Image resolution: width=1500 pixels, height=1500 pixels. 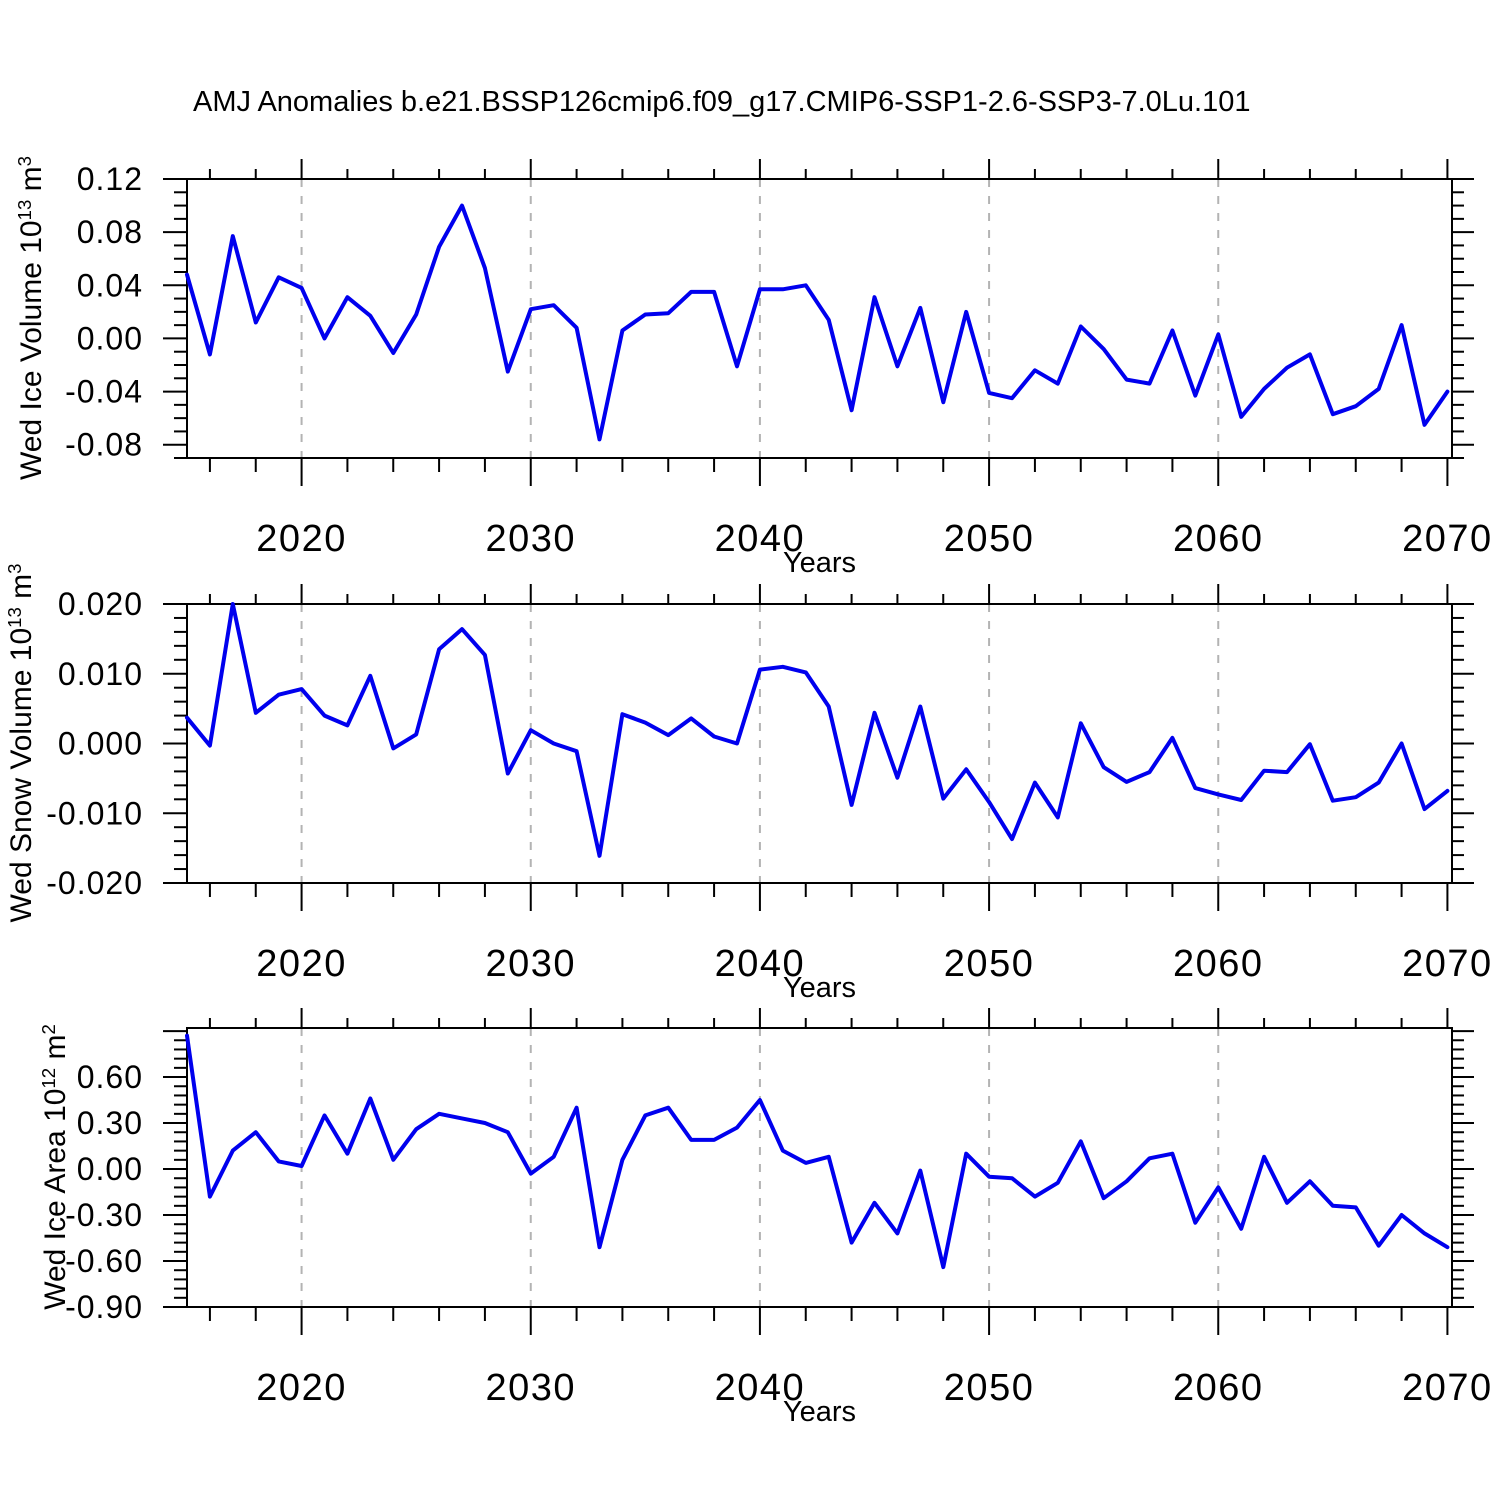 What do you see at coordinates (104, 1261) in the screenshot?
I see `y-tick-label: -0.60` at bounding box center [104, 1261].